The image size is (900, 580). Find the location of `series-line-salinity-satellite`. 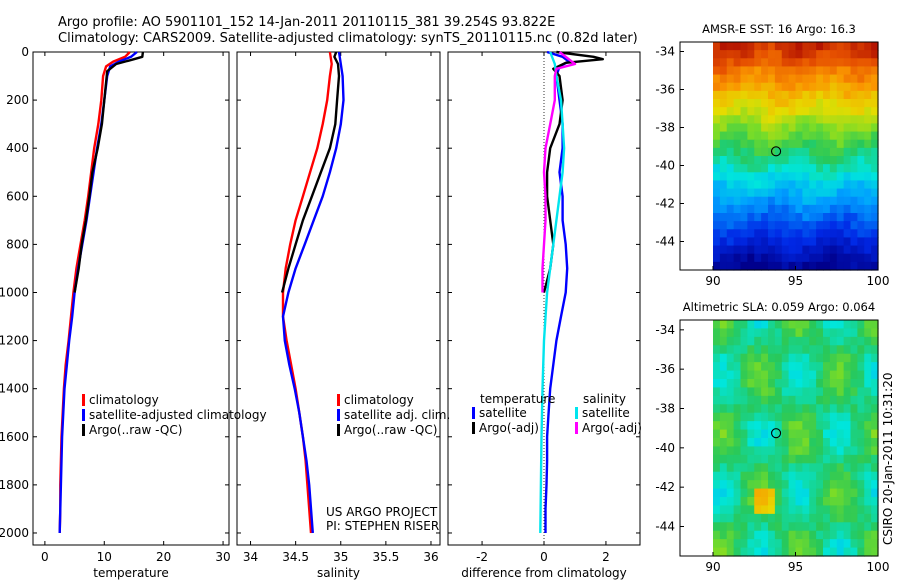

series-line-salinity-satellite is located at coordinates (552, 292).